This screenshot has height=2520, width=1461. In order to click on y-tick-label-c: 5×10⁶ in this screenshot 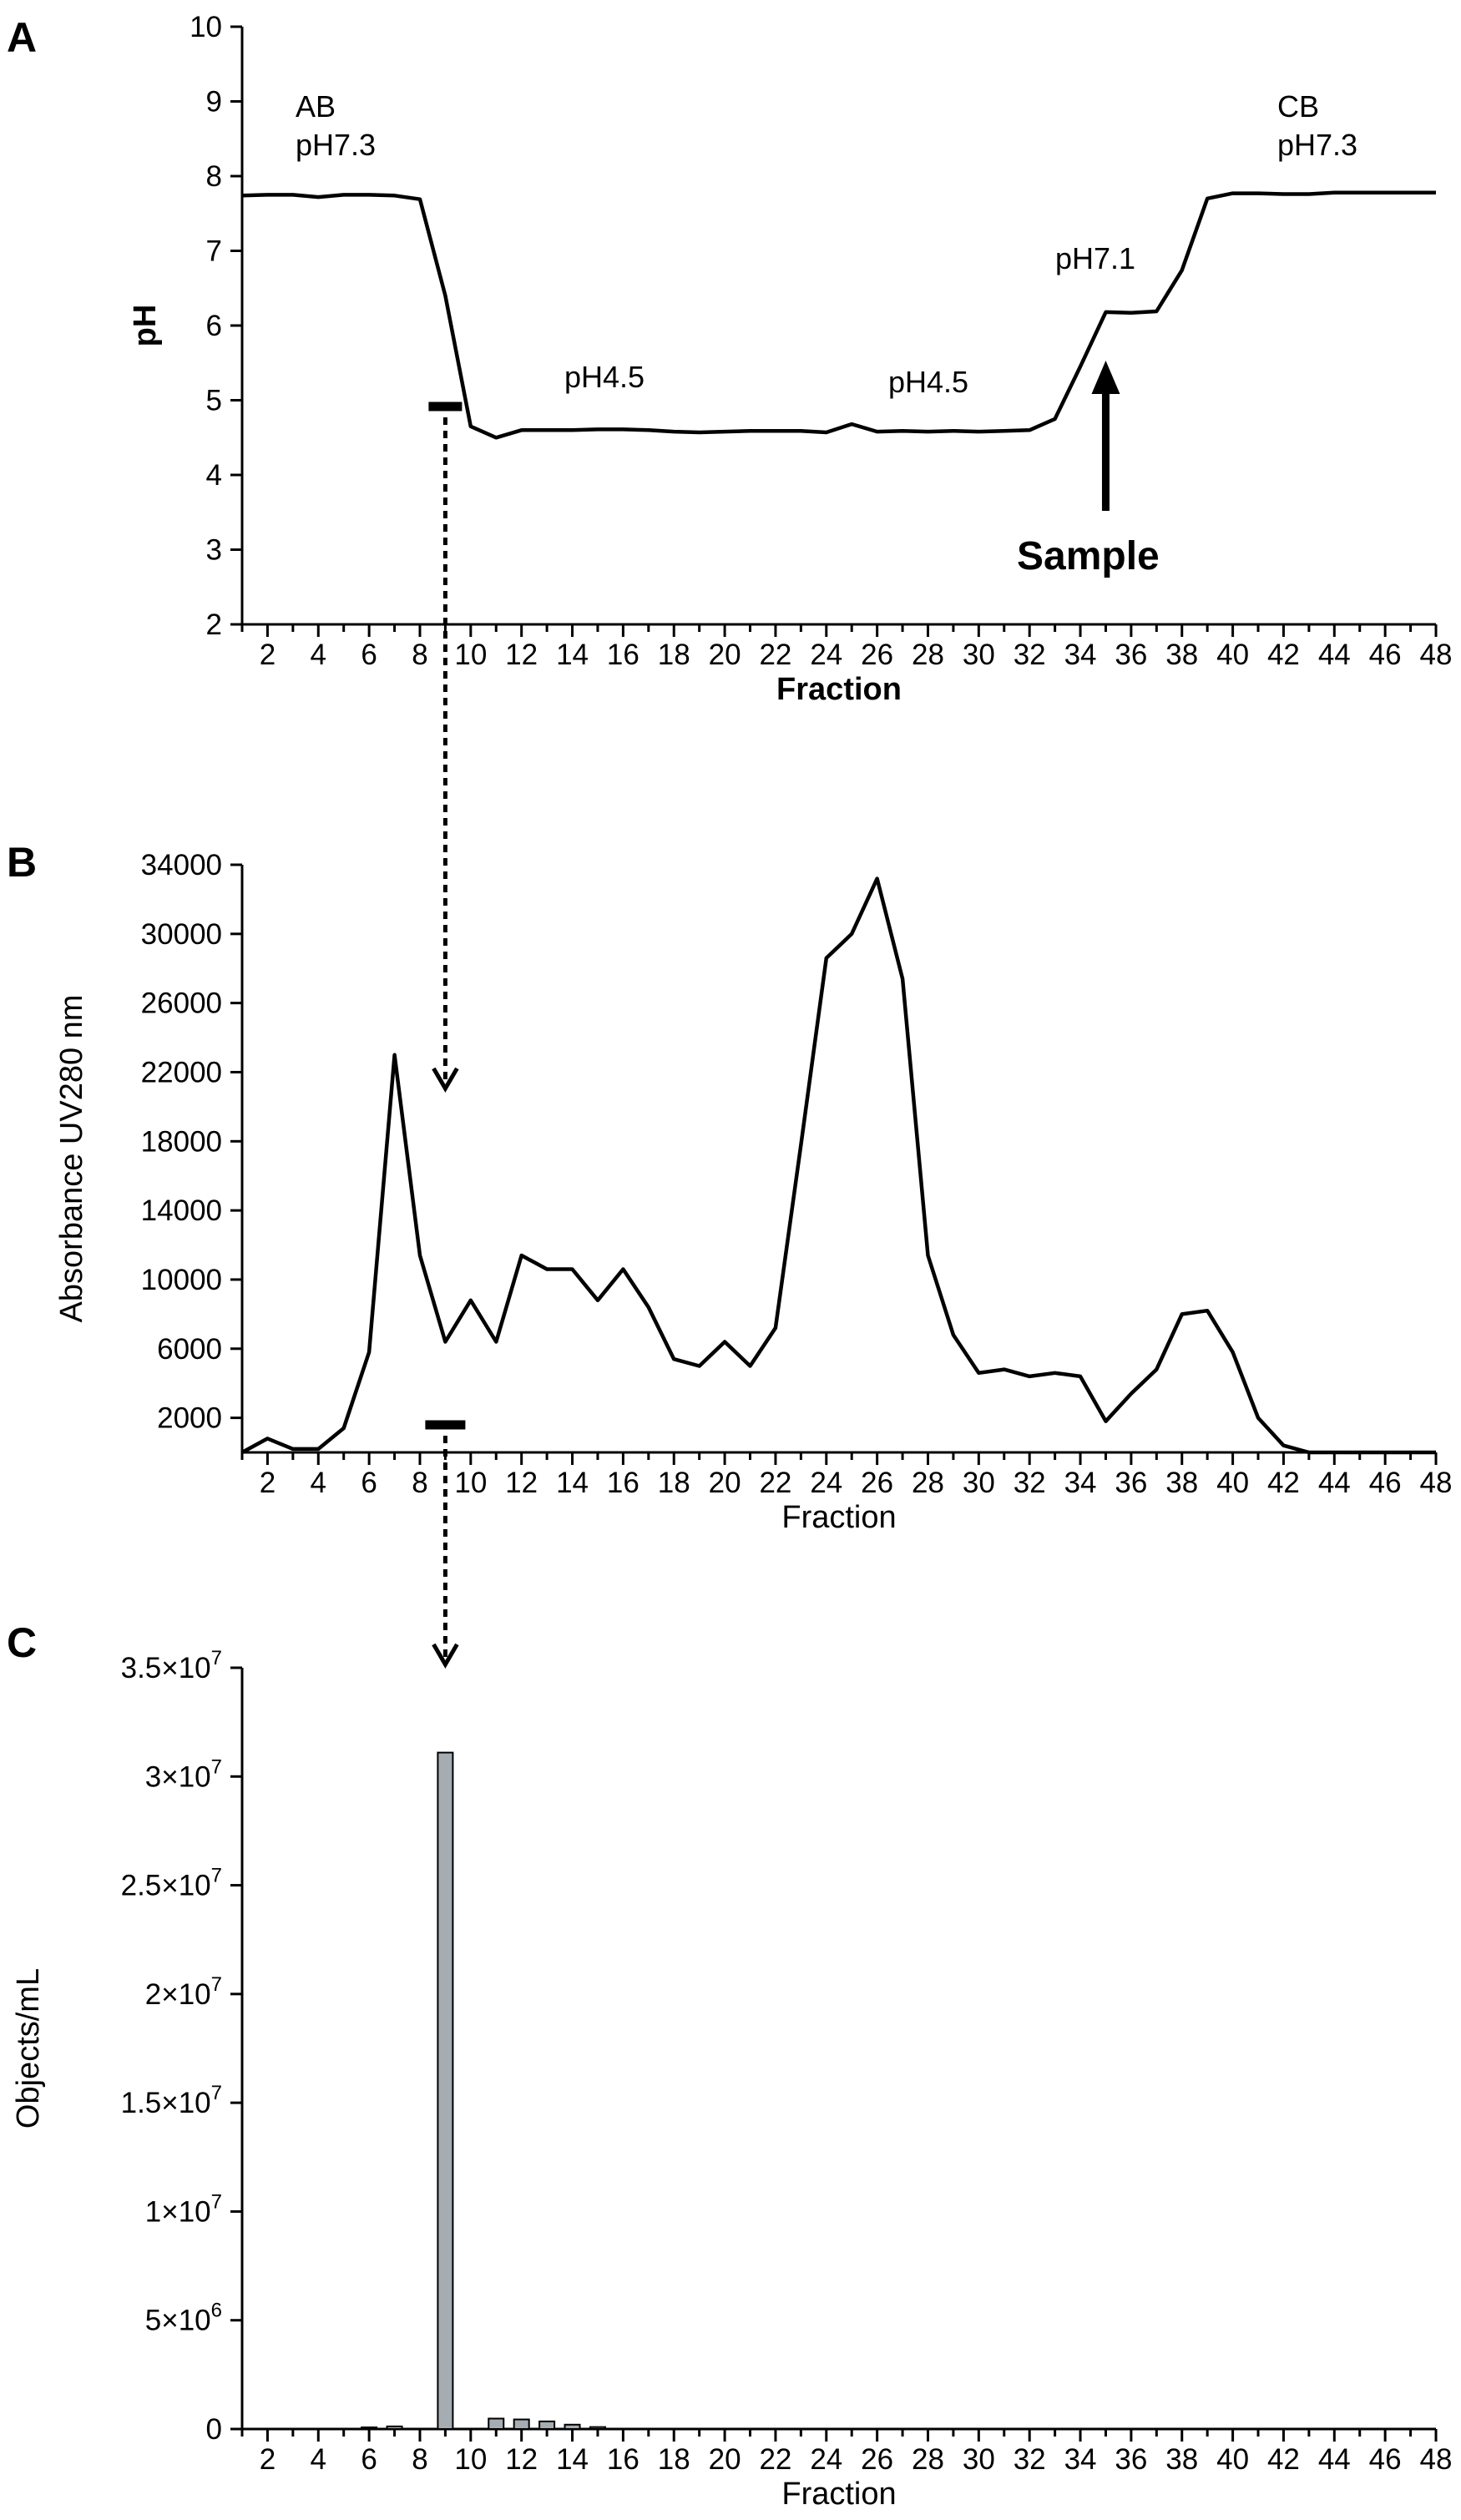, I will do `click(183, 2318)`.